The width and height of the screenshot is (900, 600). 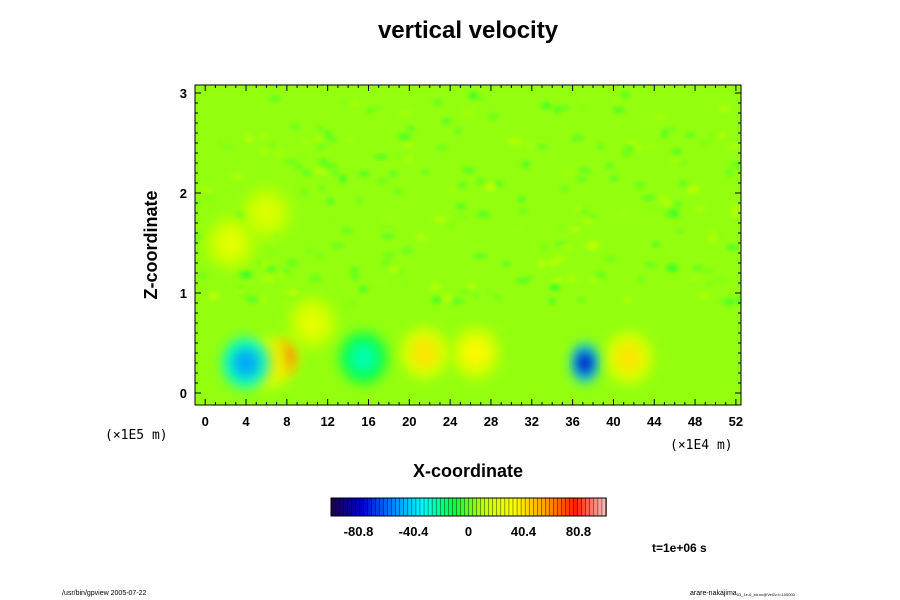 What do you see at coordinates (230, 243) in the screenshot?
I see `feature-core` at bounding box center [230, 243].